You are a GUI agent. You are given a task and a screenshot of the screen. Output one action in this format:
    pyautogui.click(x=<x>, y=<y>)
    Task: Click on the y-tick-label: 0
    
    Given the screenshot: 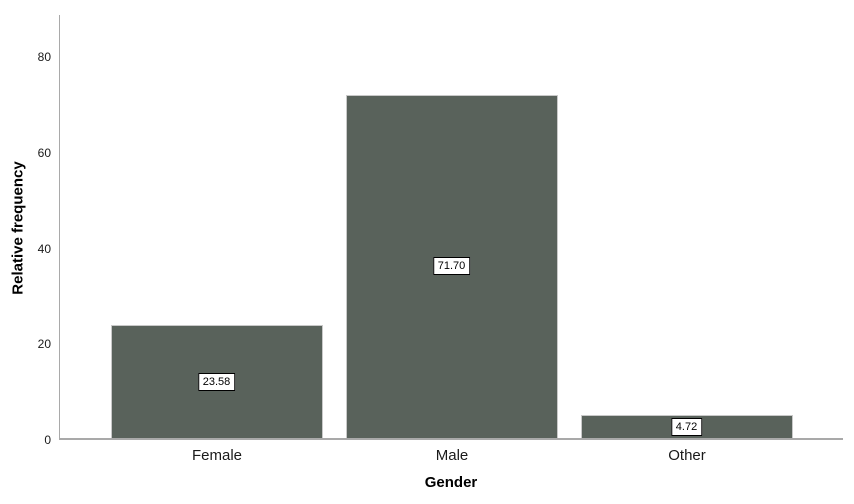 What is the action you would take?
    pyautogui.click(x=47, y=440)
    